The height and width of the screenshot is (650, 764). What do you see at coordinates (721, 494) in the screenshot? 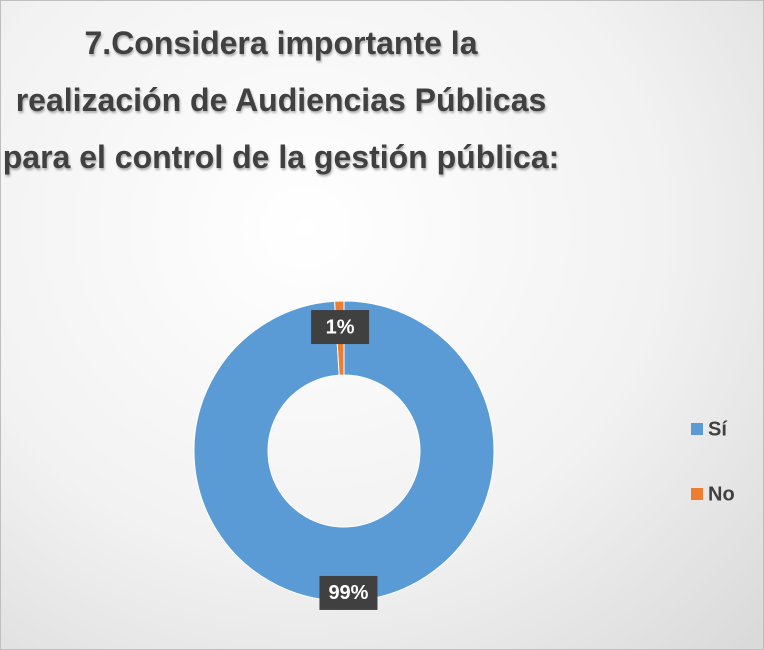
I see `legend-label: No` at bounding box center [721, 494].